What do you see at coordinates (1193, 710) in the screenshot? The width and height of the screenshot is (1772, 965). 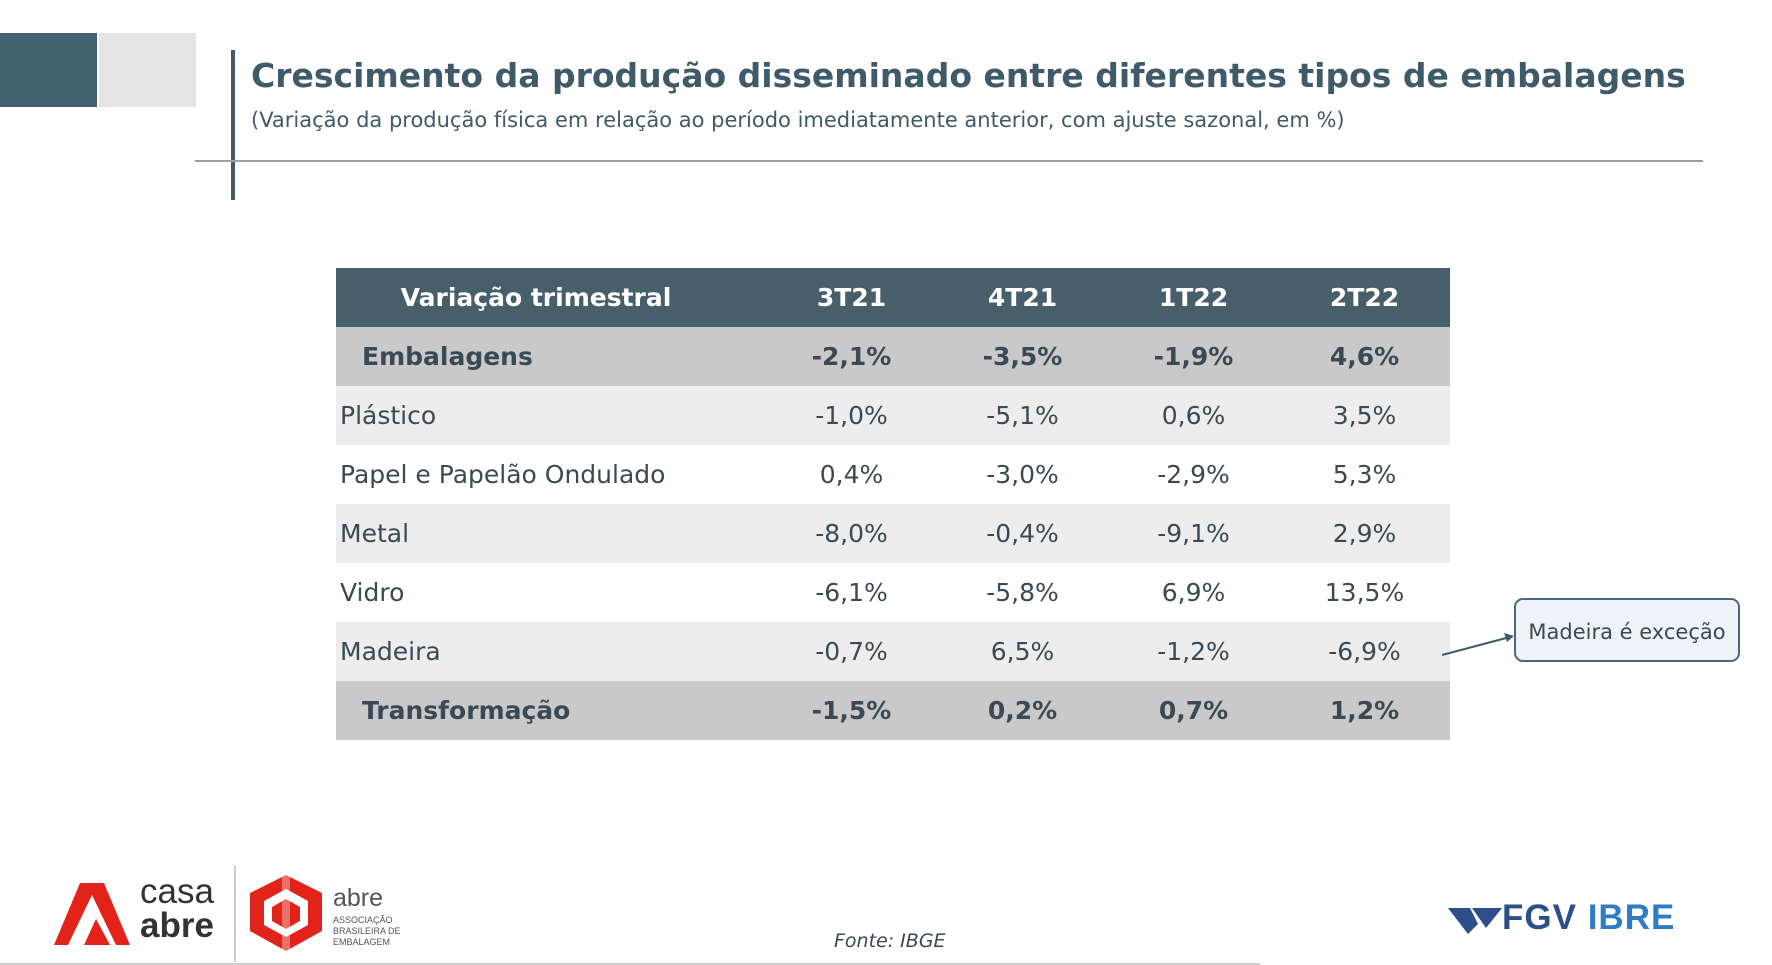 I see `cell-value: 0,7%` at bounding box center [1193, 710].